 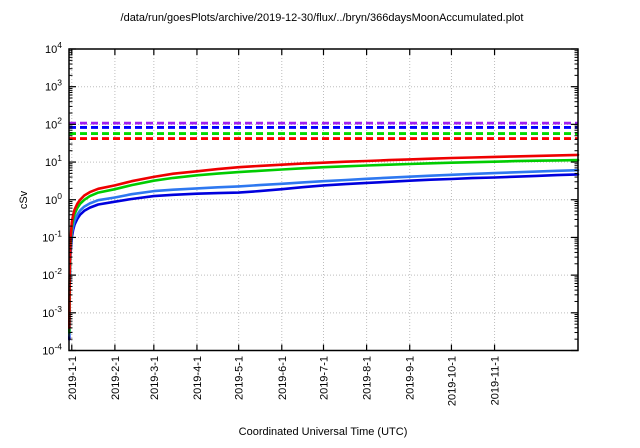 I want to click on y-tick-label: 10⁻³, so click(x=52, y=312).